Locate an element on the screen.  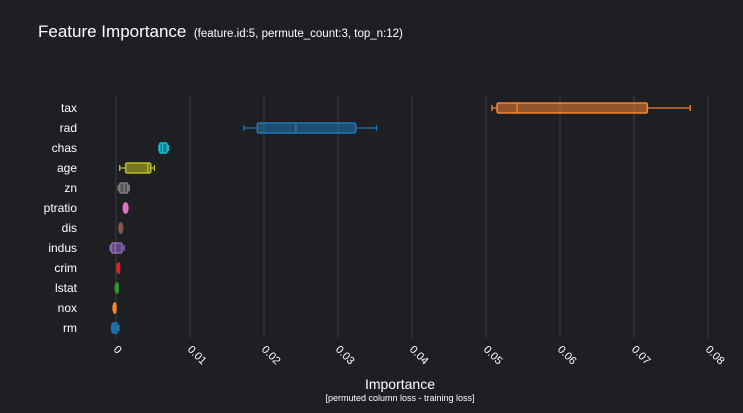
x-tick-label: 0.08 is located at coordinates (715, 356).